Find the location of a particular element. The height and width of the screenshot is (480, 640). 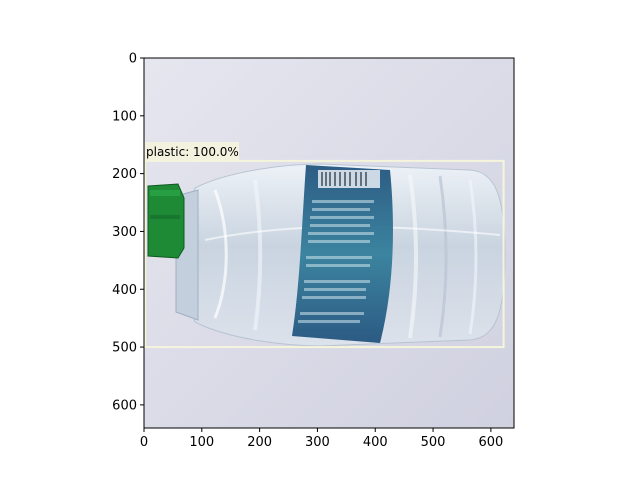

x-tick-label: 0 is located at coordinates (144, 442).